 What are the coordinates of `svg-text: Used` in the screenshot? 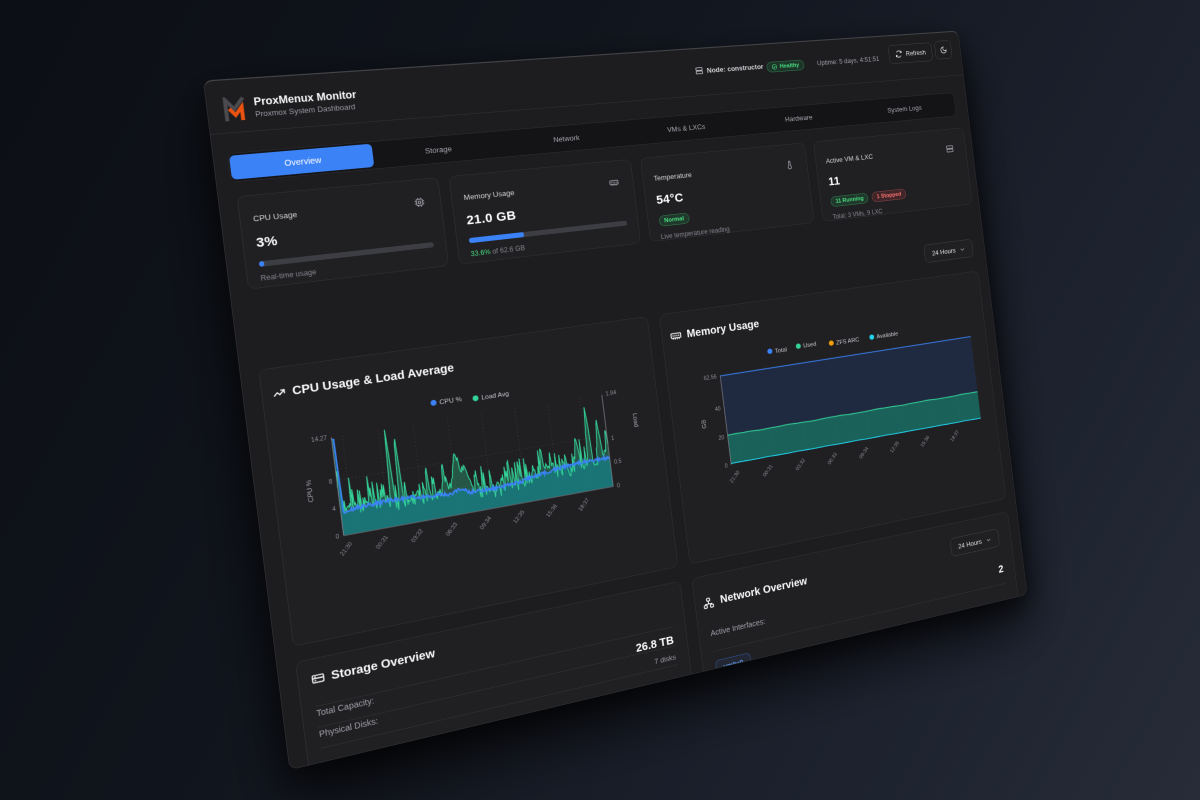 It's located at (810, 344).